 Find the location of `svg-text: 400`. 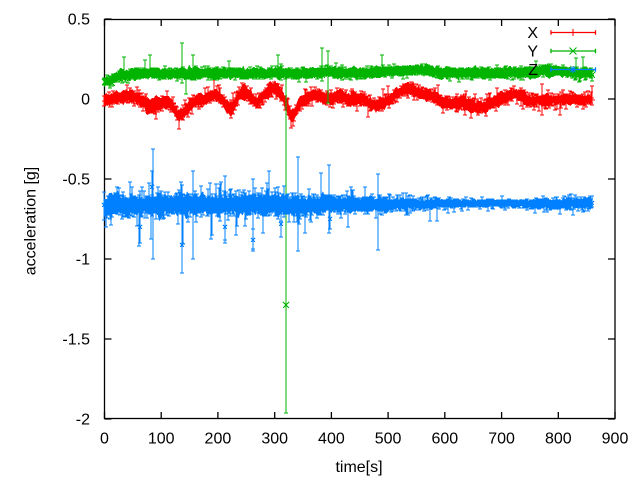

svg-text: 400 is located at coordinates (331, 439).